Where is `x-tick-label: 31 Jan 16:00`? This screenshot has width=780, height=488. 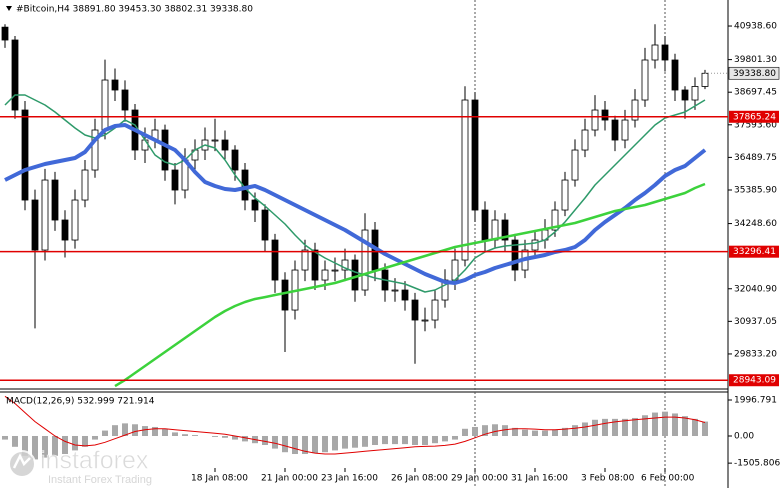
x-tick-label: 31 Jan 16:00 is located at coordinates (539, 479).